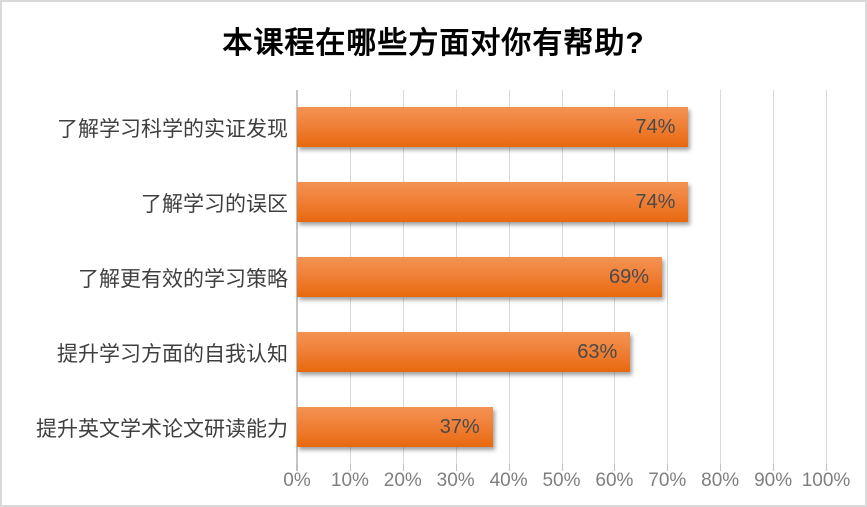 The image size is (867, 507). What do you see at coordinates (395, 426) in the screenshot?
I see `bar: 37%` at bounding box center [395, 426].